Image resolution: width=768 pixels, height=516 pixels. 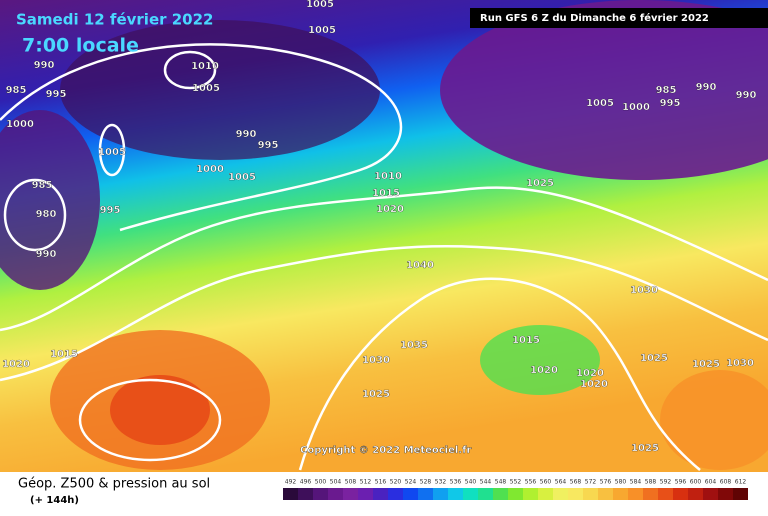 I want to click on scale-label: 528, so click(x=426, y=482).